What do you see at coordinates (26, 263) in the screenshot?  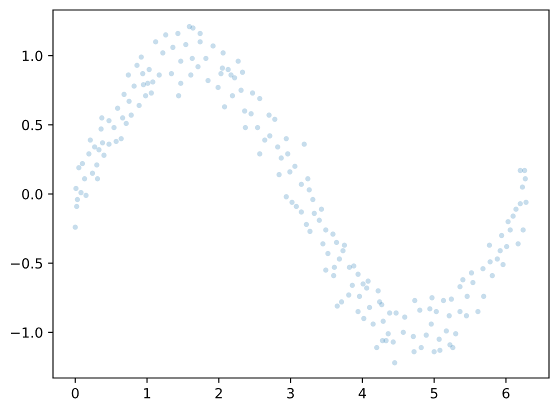 I see `y-tick-label: −0.5` at bounding box center [26, 263].